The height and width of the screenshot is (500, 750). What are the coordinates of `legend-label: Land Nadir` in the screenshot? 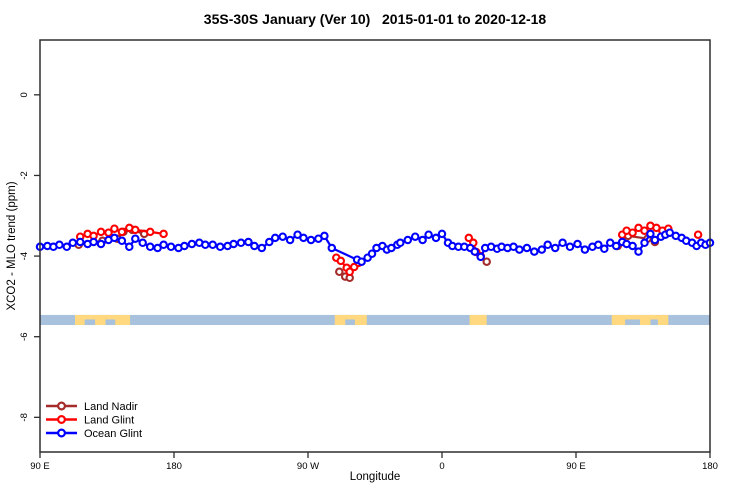 It's located at (111, 407).